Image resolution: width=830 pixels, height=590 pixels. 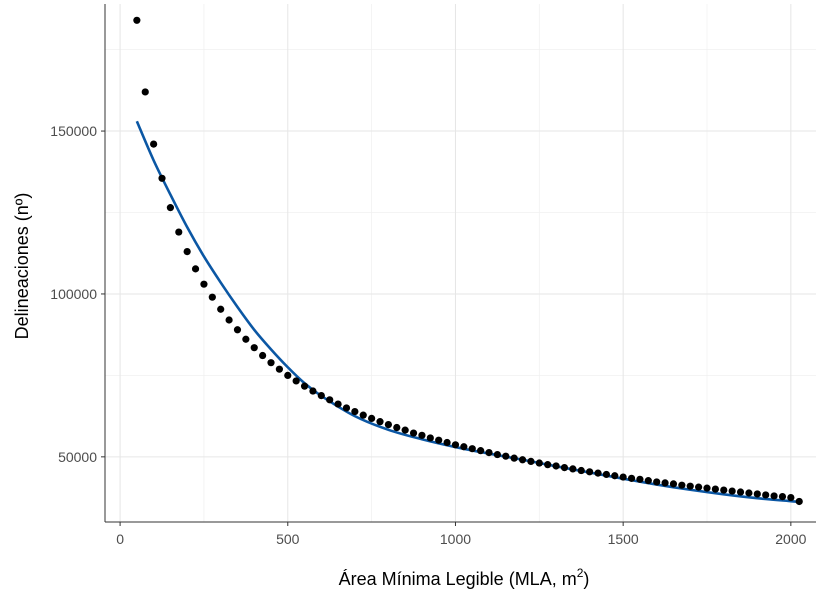 I want to click on y-tick-label: 50000, so click(x=77, y=457).